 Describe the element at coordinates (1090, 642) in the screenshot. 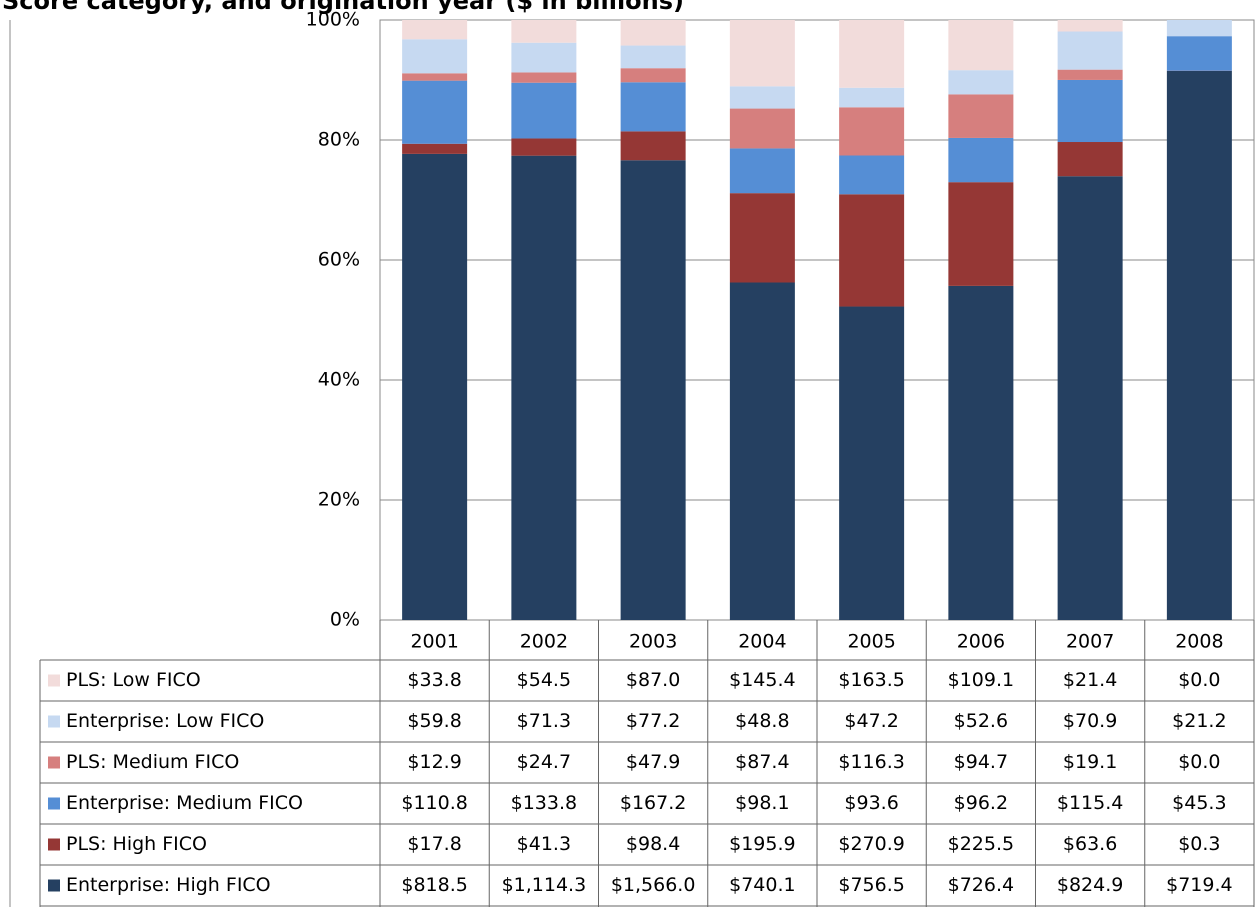

I see `x-tick-label: 2007` at that location.